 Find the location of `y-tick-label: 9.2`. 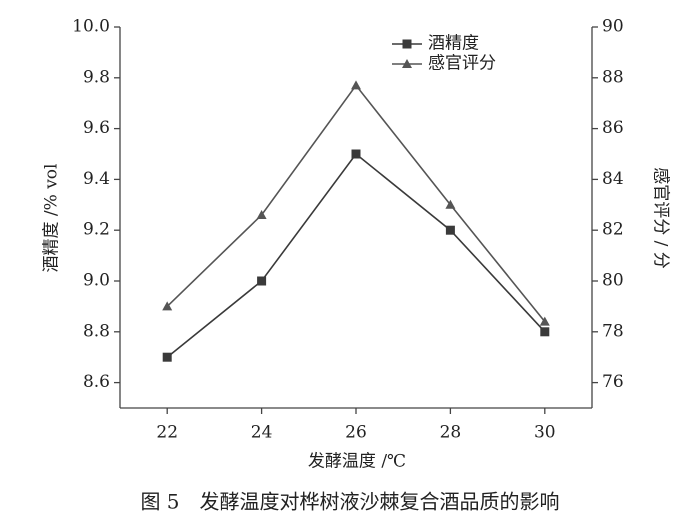

y-tick-label: 9.2 is located at coordinates (96, 230).